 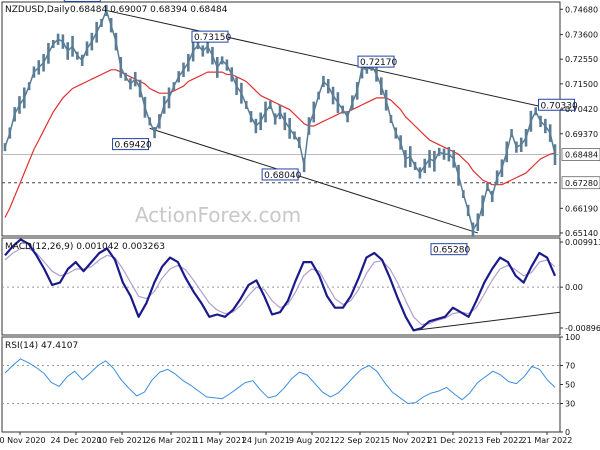 What do you see at coordinates (581, 208) in the screenshot?
I see `price-tick-label: 0.66190` at bounding box center [581, 208].